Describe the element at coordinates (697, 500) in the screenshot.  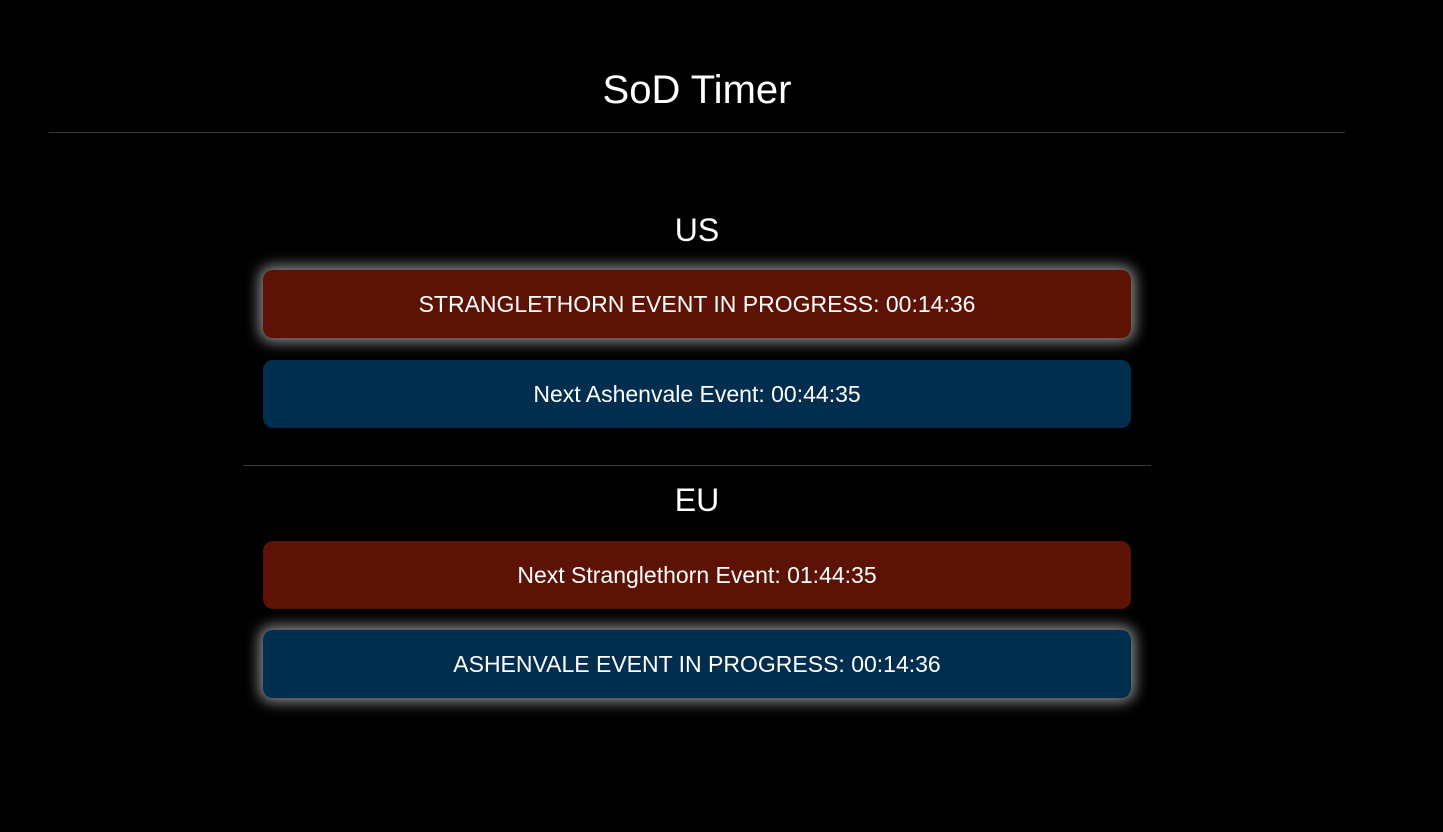
I see `region-title-eu: EU` at that location.